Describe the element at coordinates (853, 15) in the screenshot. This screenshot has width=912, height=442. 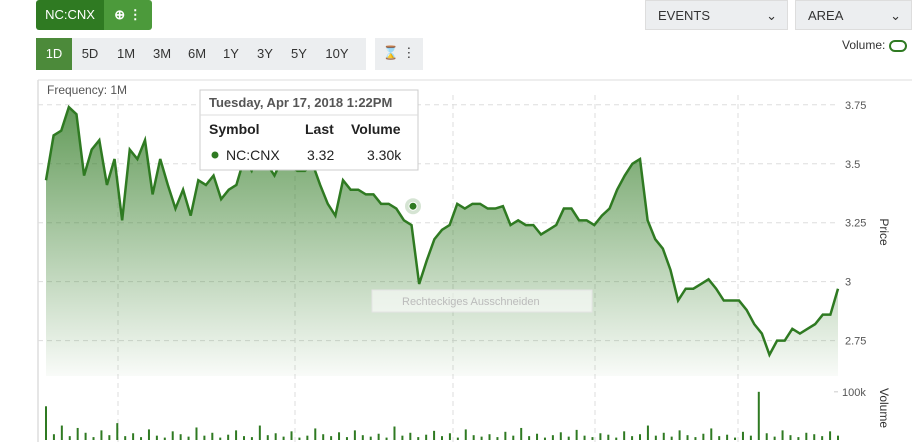
I see `style-dropdown: AREA ⌄` at that location.